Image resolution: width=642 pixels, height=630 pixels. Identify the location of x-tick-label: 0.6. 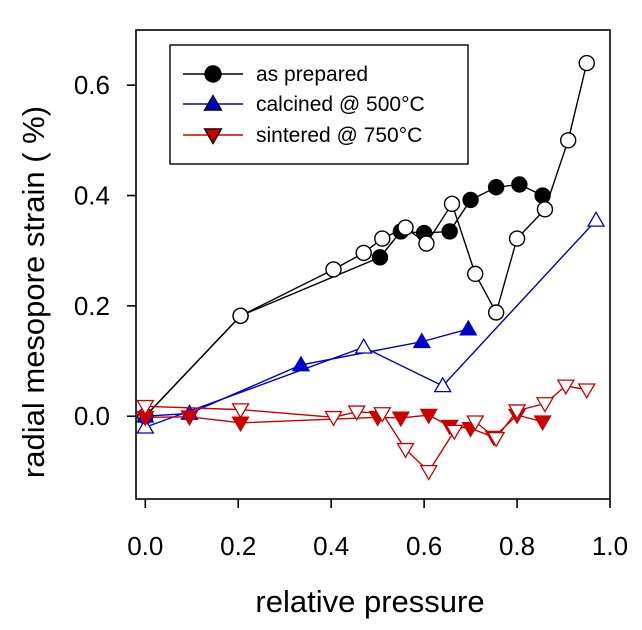
(424, 546).